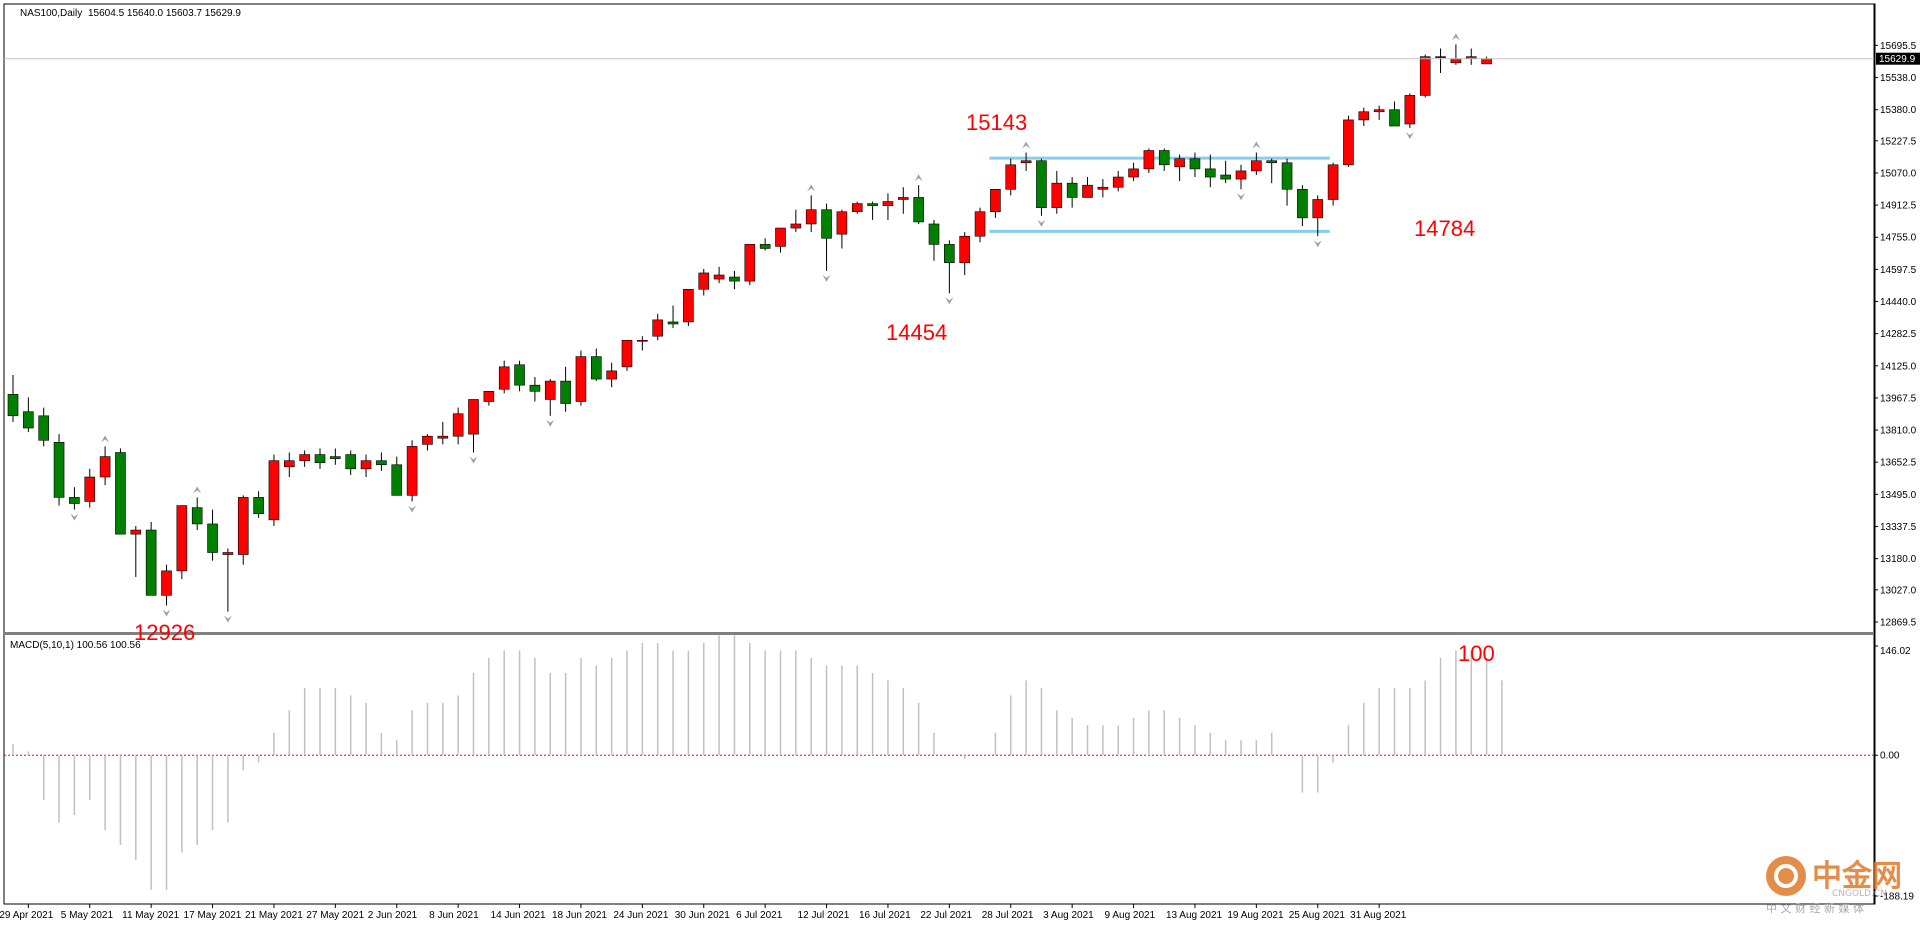 The image size is (1920, 927). Describe the element at coordinates (996, 122) in the screenshot. I see `annotation-high: 15143` at that location.